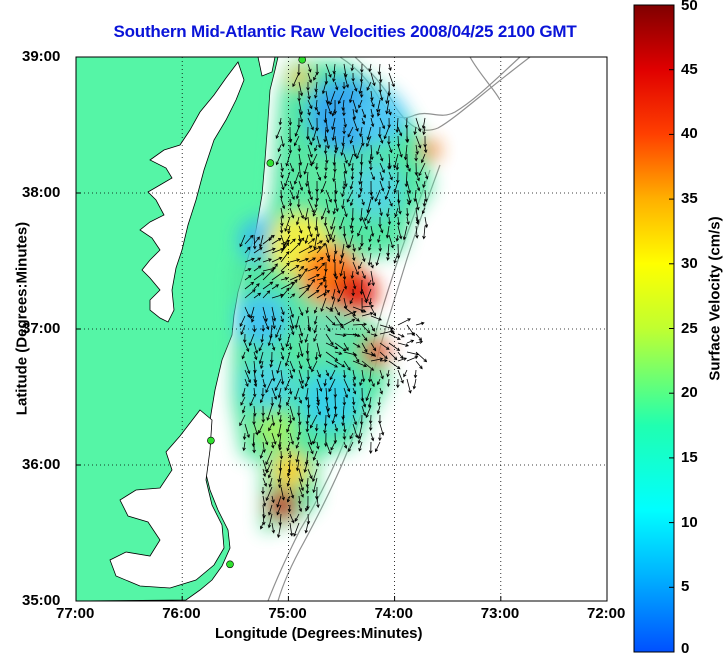 Image resolution: width=724 pixels, height=659 pixels. I want to click on y-tick-label: 35:00, so click(41, 600).